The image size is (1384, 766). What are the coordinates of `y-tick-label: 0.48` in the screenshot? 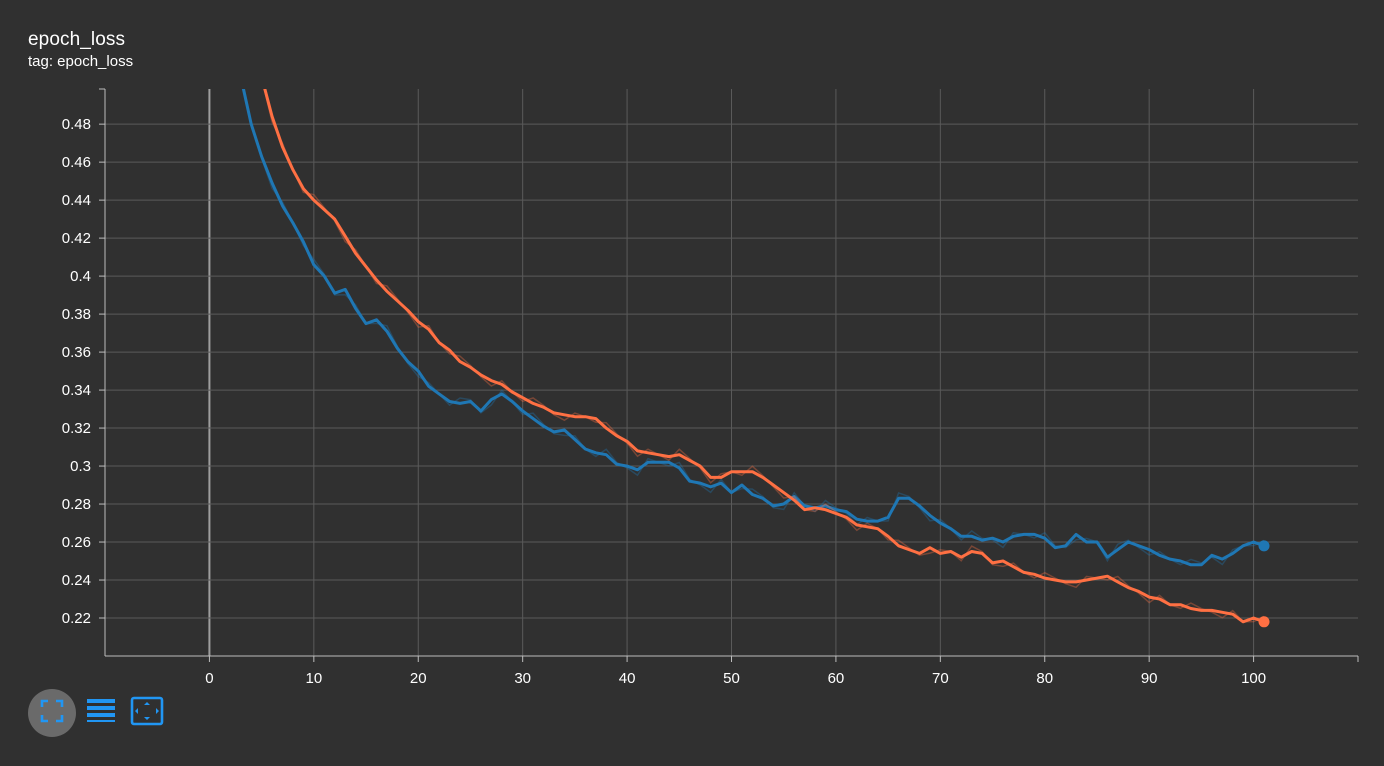 It's located at (76, 124).